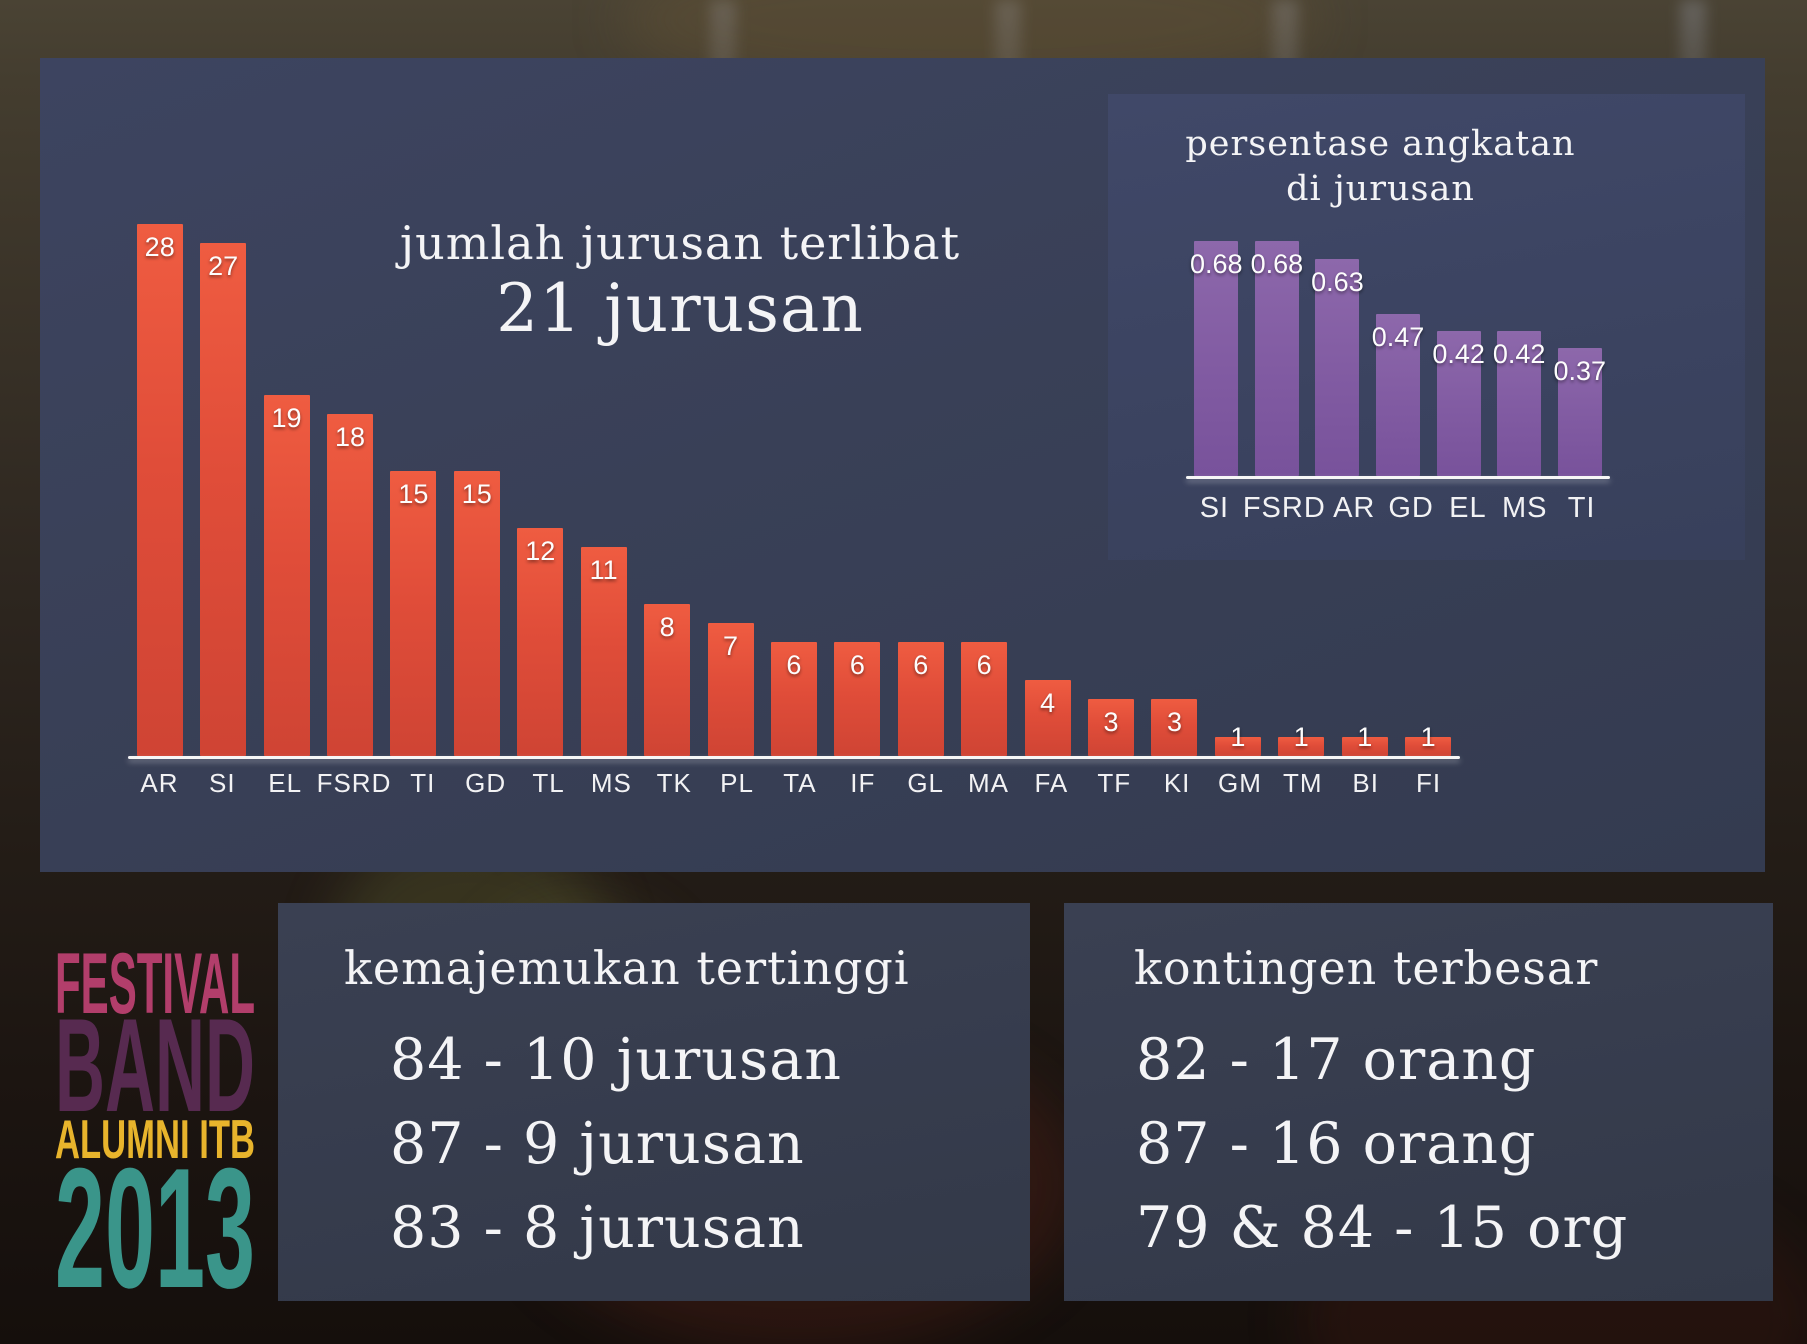 The width and height of the screenshot is (1807, 1344). I want to click on bar-fi: 1, so click(1428, 739).